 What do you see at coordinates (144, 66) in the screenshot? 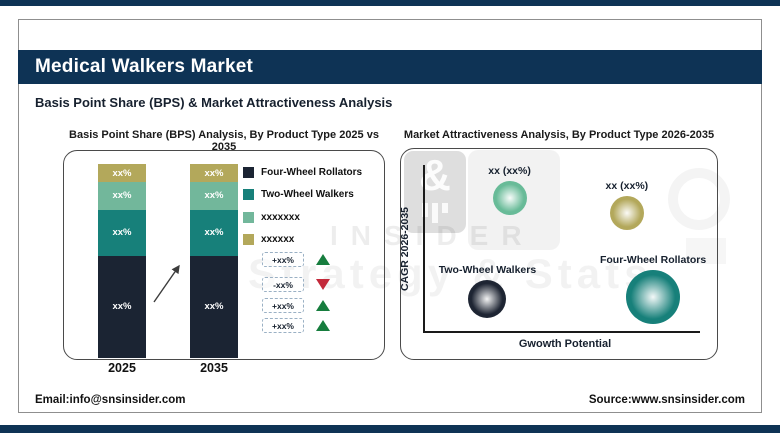
I see `page-title: Medical Walkers Market` at bounding box center [144, 66].